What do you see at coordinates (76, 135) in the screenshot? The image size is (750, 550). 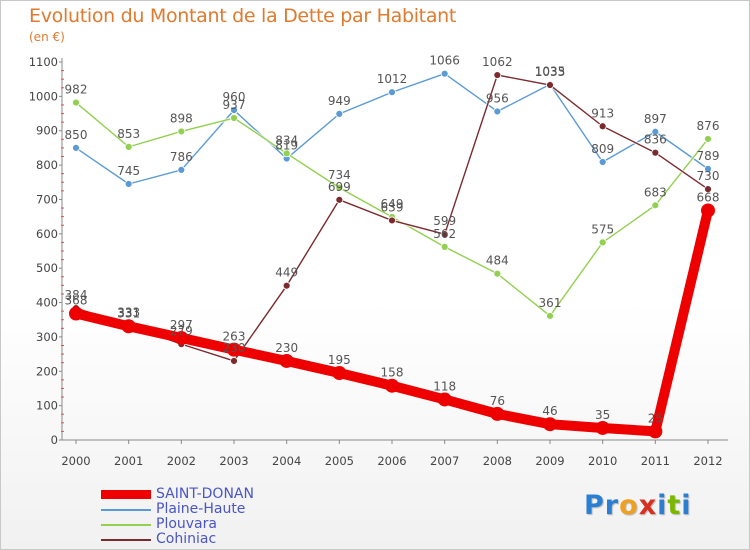 I see `data-label: 850` at bounding box center [76, 135].